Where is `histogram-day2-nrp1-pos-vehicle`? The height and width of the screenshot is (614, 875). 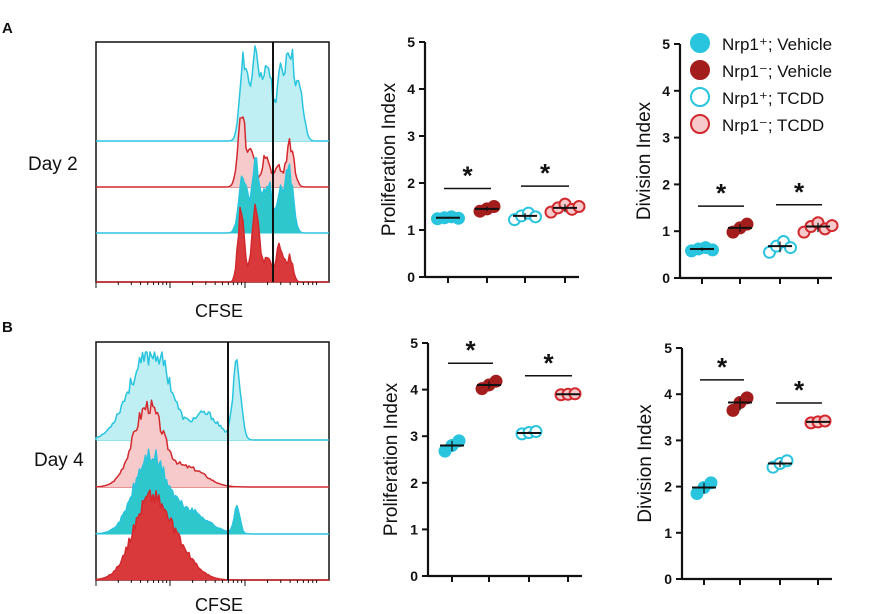 histogram-day2-nrp1-pos-vehicle is located at coordinates (213, 93).